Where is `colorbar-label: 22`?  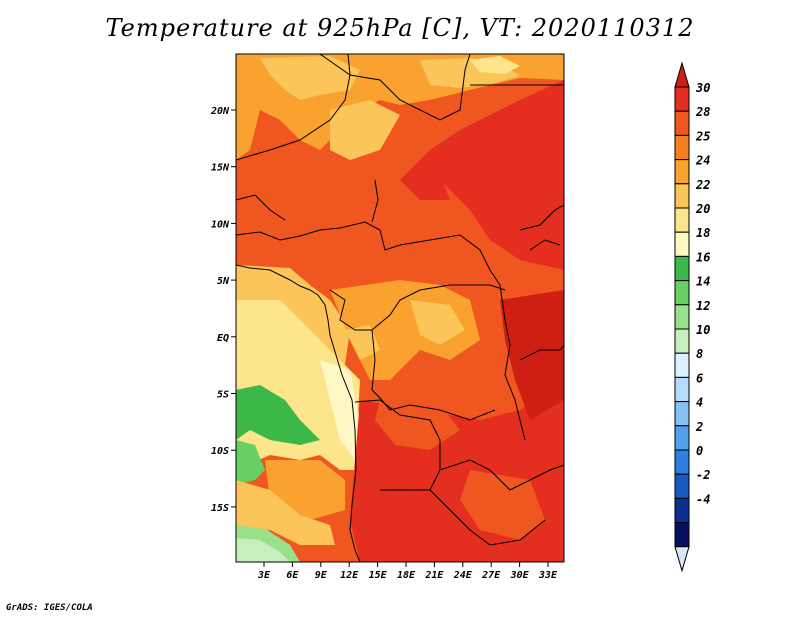 colorbar-label: 22 is located at coordinates (702, 185).